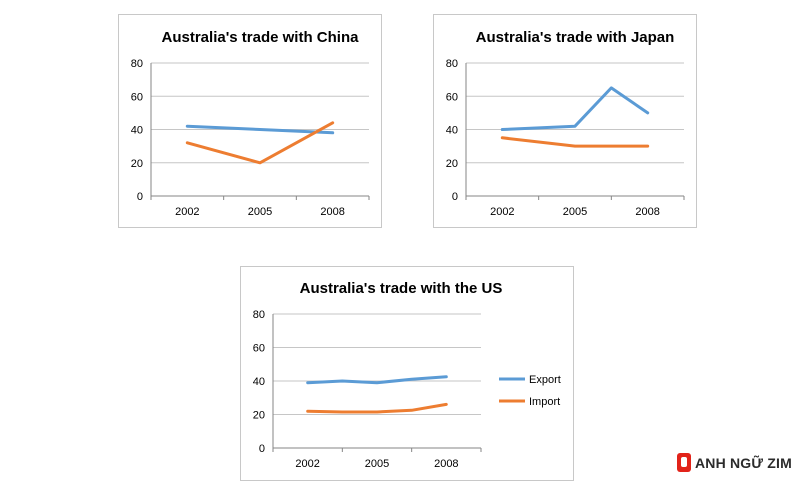  I want to click on legend-label-import: Import, so click(544, 402).